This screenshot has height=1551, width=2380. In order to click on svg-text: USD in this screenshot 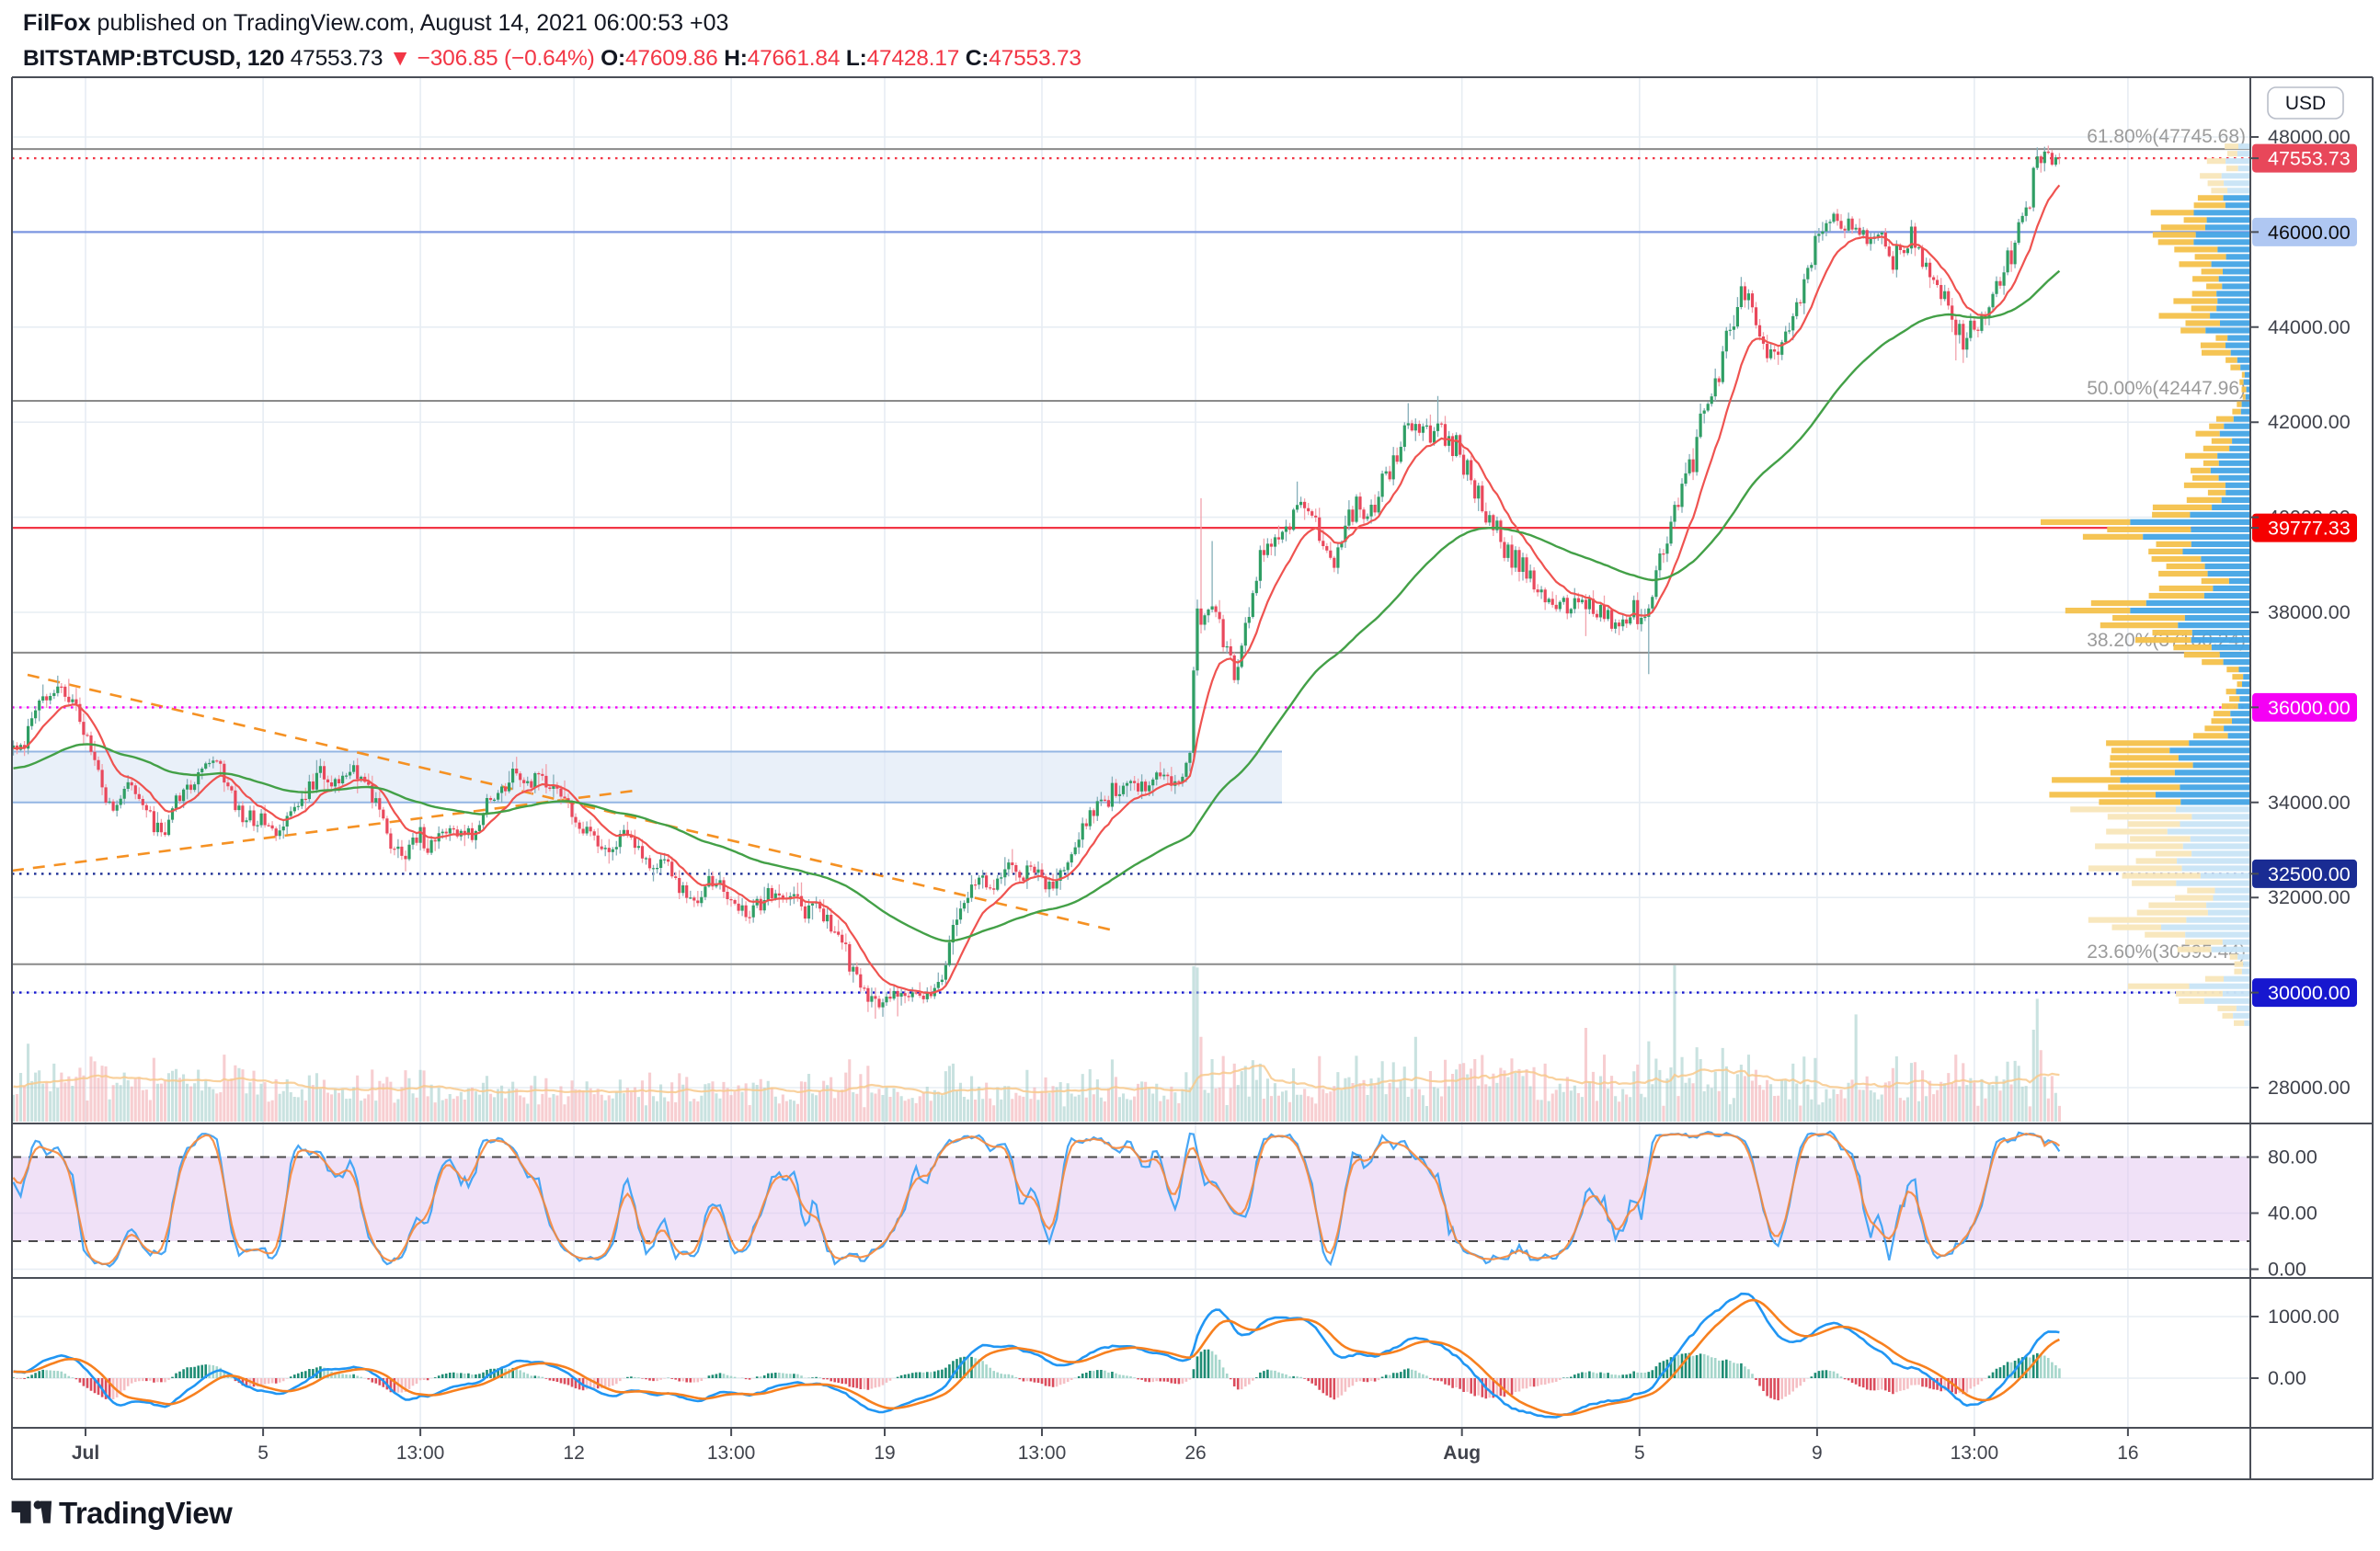, I will do `click(2305, 103)`.